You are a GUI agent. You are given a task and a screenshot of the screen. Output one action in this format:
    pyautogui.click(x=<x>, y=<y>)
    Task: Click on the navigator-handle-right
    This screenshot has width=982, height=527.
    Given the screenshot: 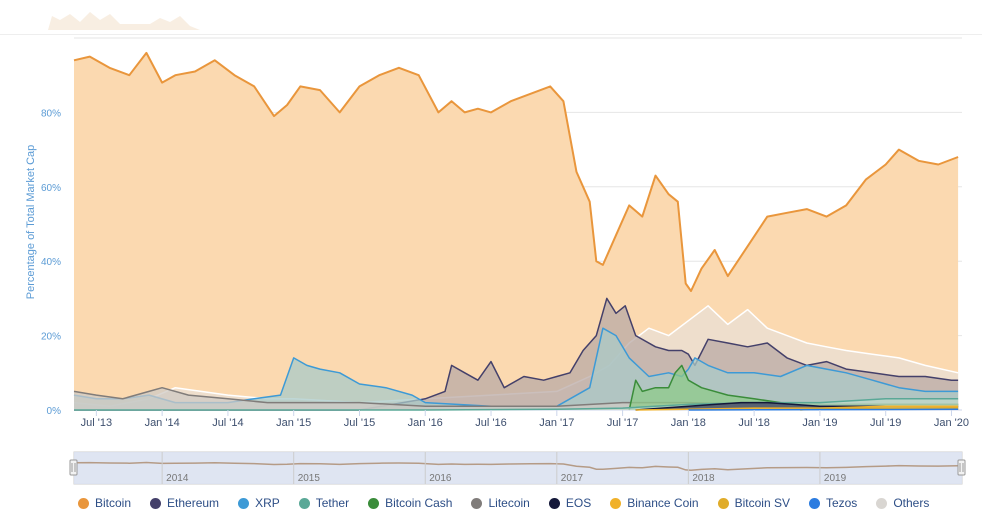 What is the action you would take?
    pyautogui.click(x=961, y=467)
    